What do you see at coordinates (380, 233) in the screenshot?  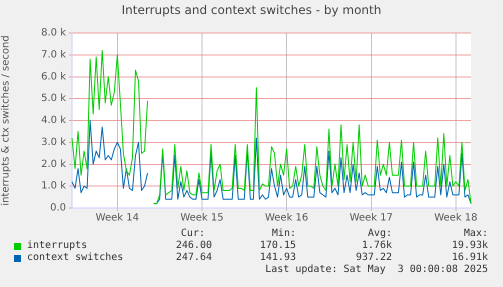 I see `text: Avg:` at bounding box center [380, 233].